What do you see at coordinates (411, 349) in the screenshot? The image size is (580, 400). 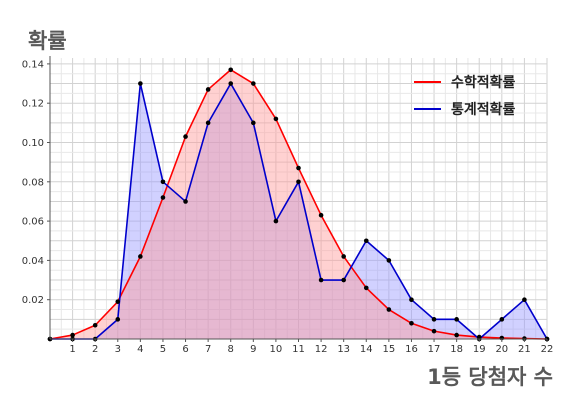 I see `x-tick-label: 16` at bounding box center [411, 349].